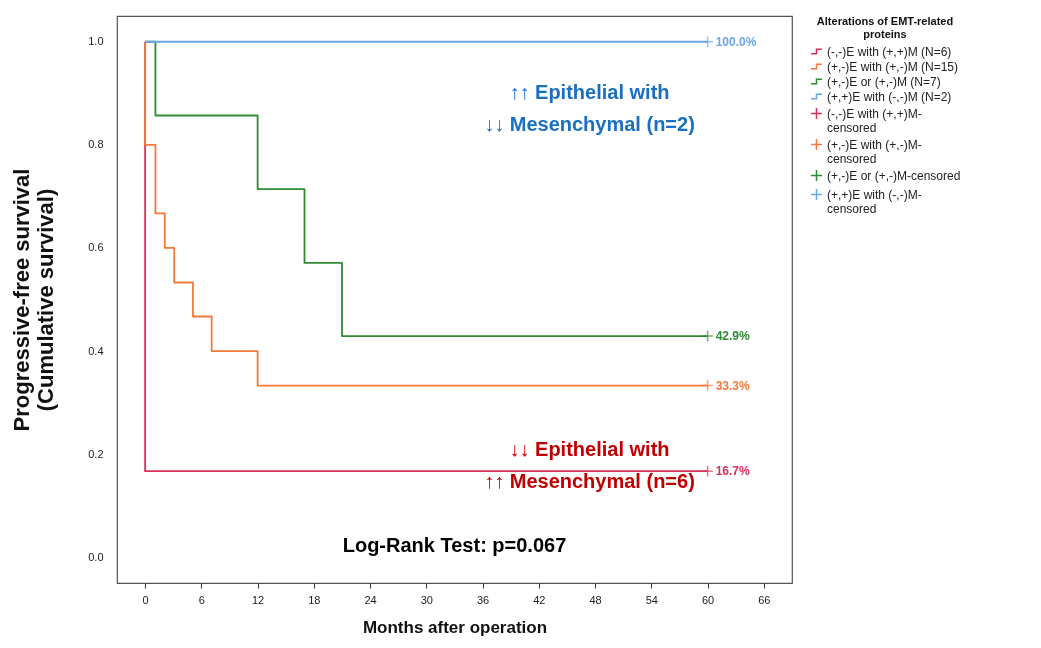 This screenshot has height=648, width=1041. Describe the element at coordinates (454, 545) in the screenshot. I see `annotation: Log-Rank Test: p=0.067` at that location.